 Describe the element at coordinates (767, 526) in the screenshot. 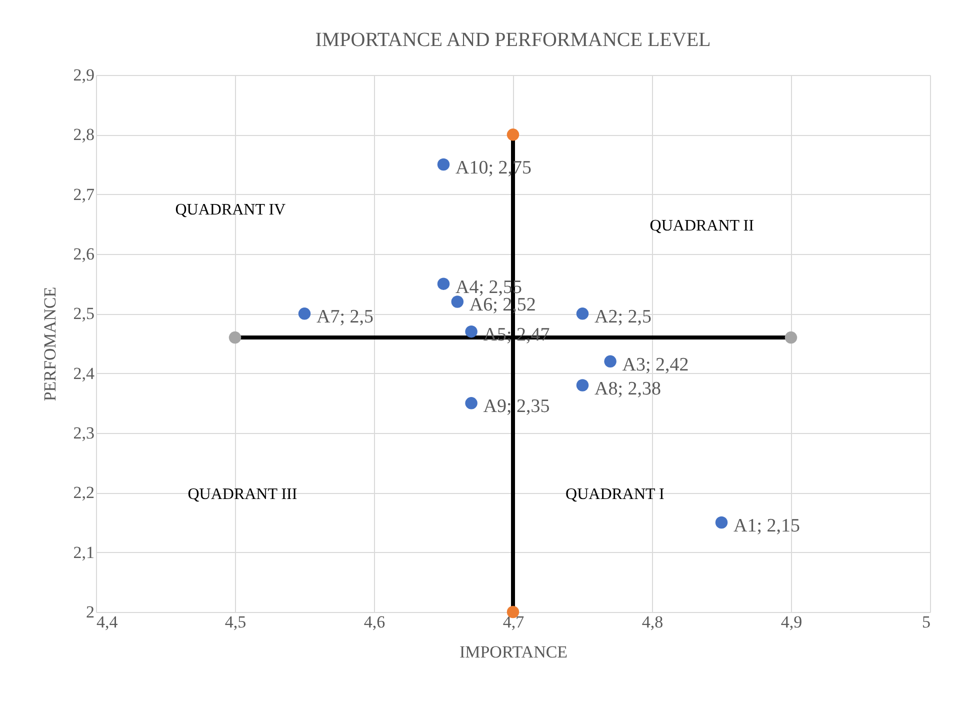

I see `data-label: A1; 2,15` at that location.